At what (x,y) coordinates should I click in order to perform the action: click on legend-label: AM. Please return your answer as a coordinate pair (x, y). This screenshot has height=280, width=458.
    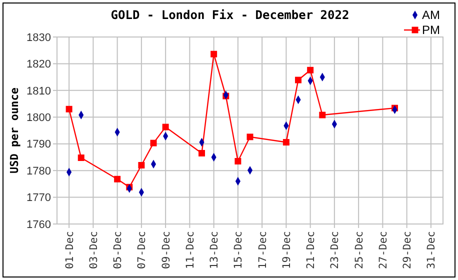
    Looking at the image, I should click on (431, 15).